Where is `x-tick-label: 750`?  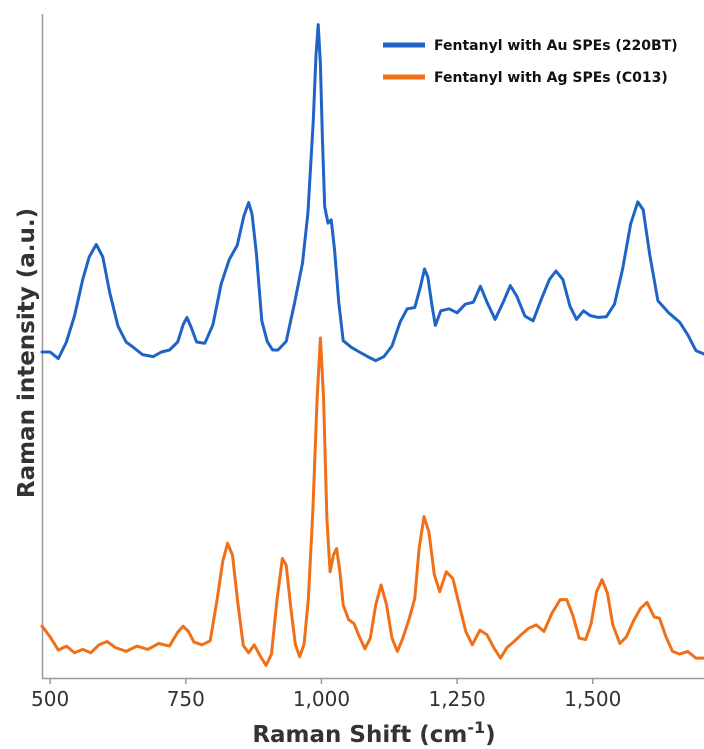 x-tick-label: 750 is located at coordinates (186, 699).